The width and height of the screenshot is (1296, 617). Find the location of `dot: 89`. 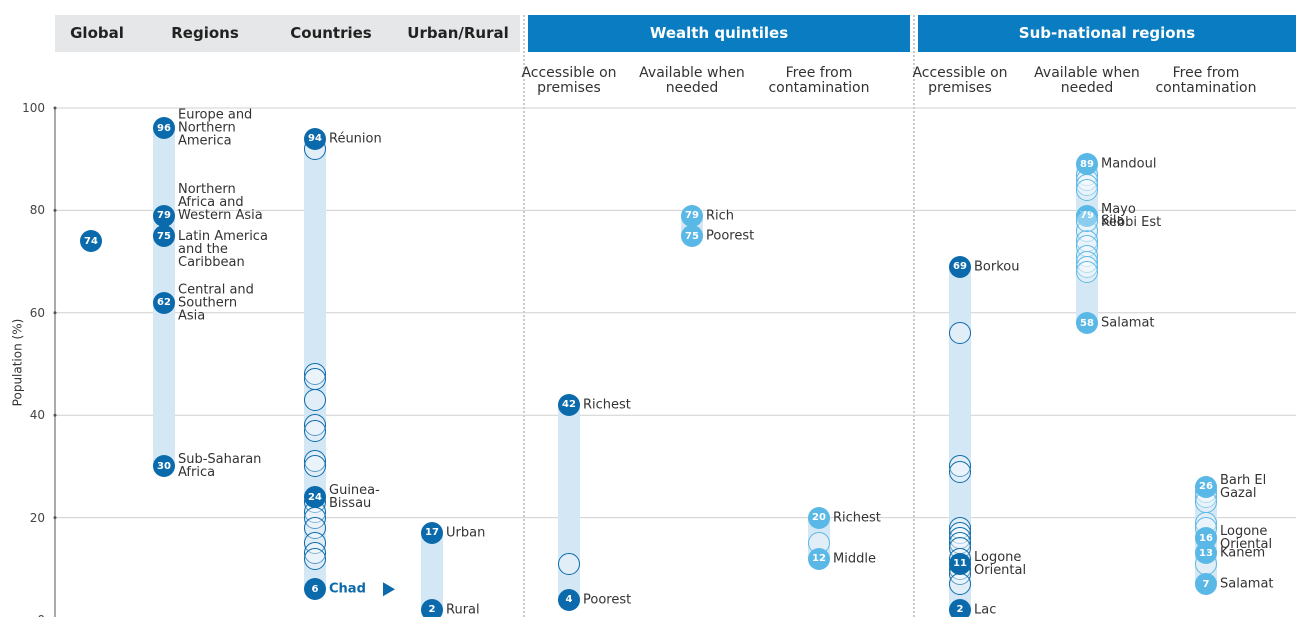

dot: 89 is located at coordinates (1087, 164).